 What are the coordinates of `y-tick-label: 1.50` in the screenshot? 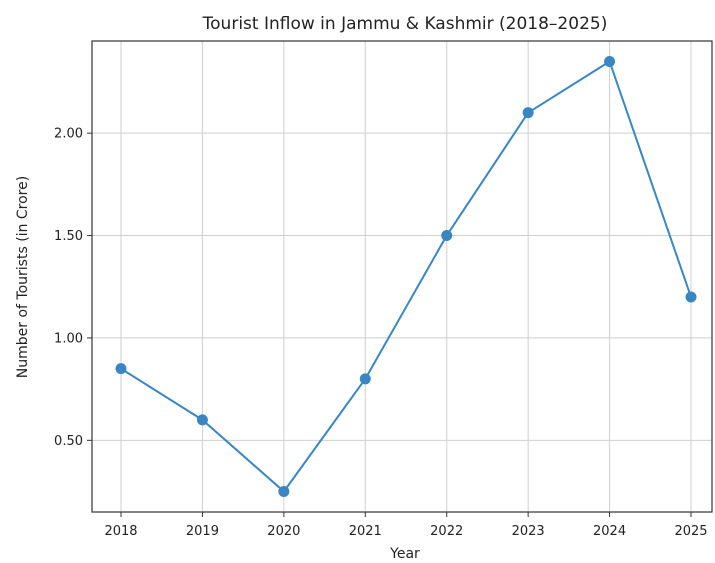 It's located at (68, 236).